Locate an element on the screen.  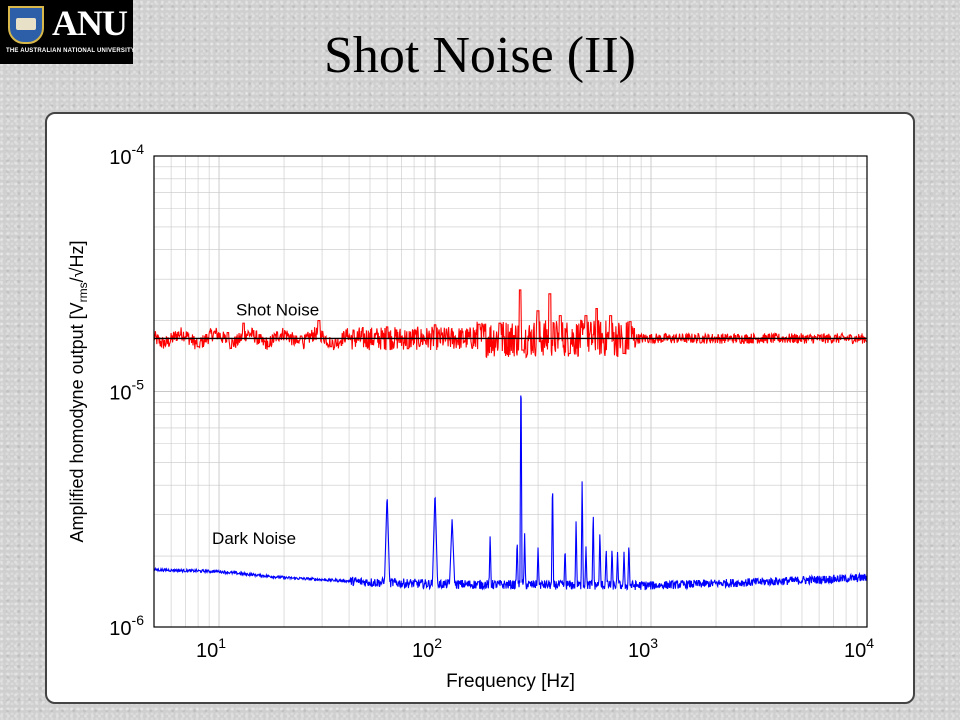
slide-title: Shot Noise (II) is located at coordinates (480, 55).